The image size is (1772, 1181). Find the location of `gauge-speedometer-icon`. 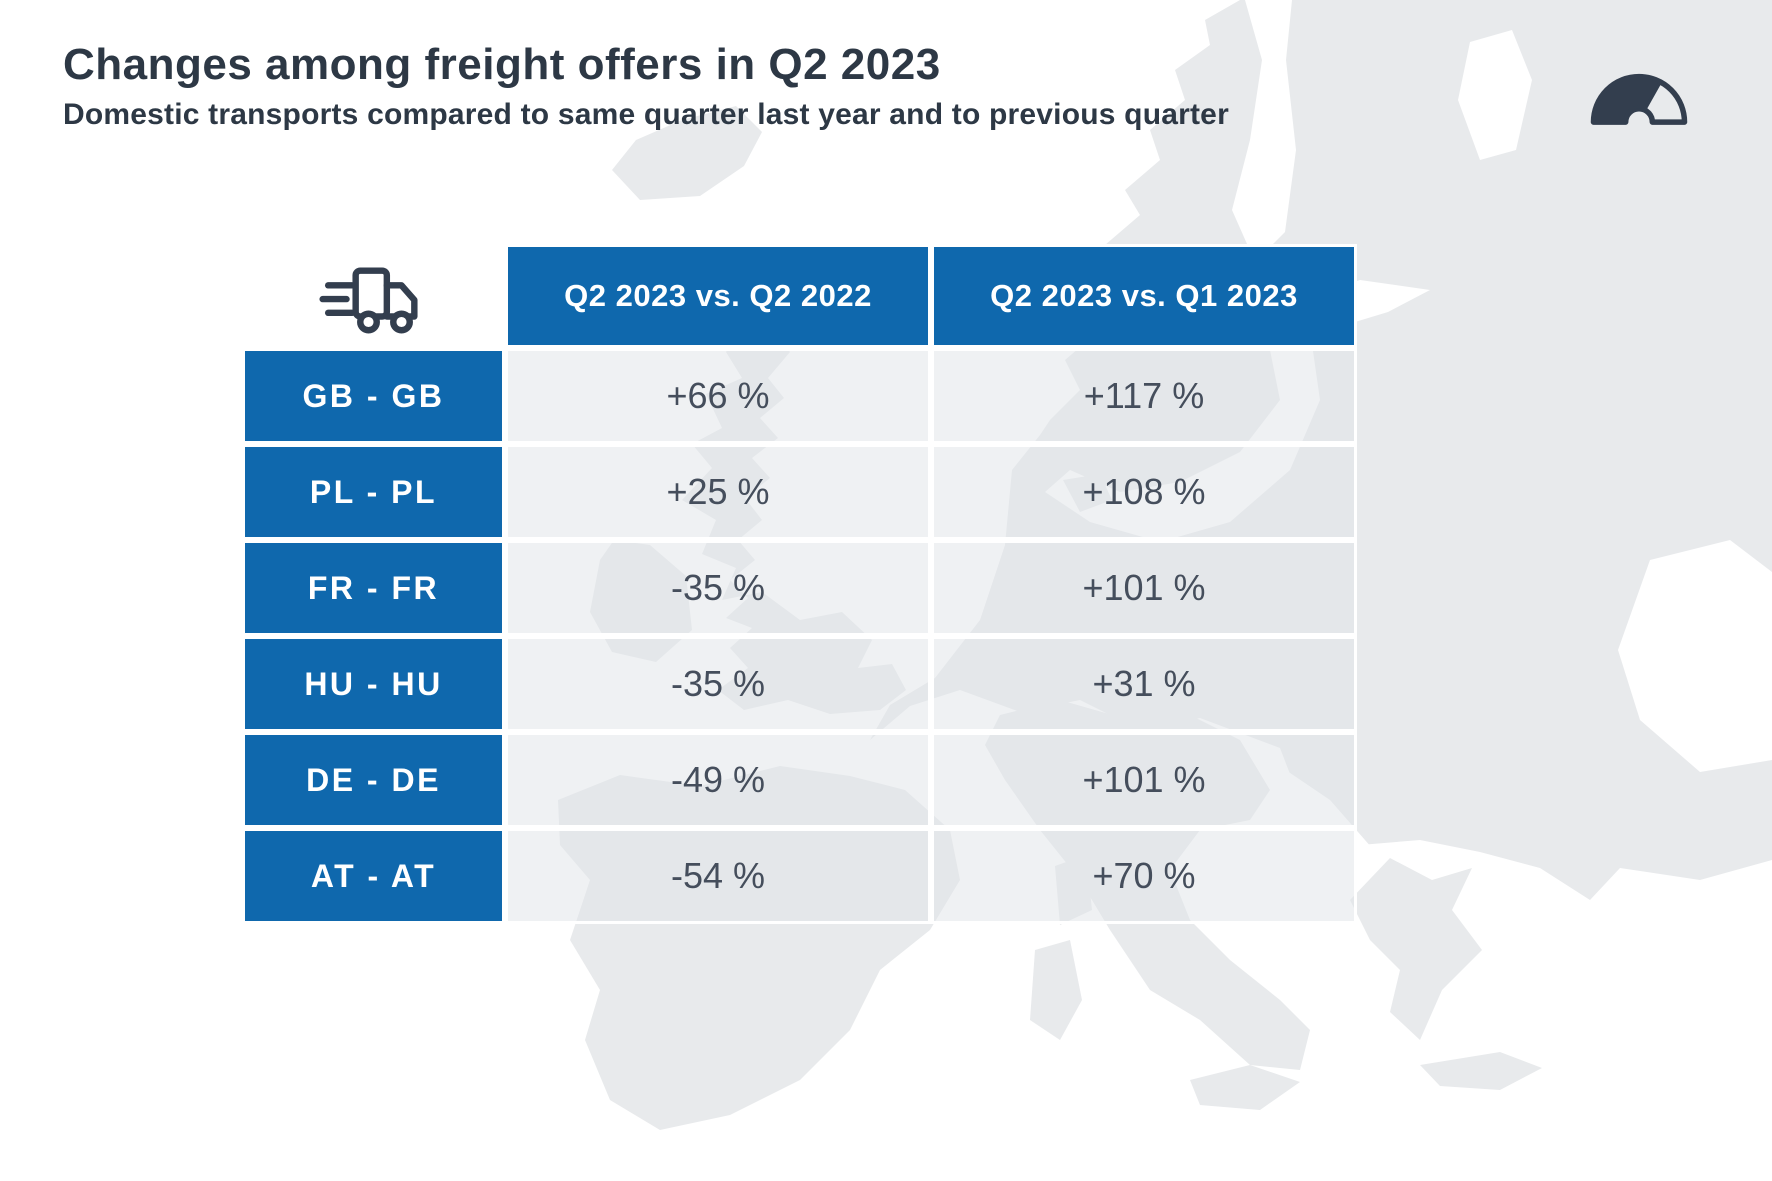

gauge-speedometer-icon is located at coordinates (1639, 99).